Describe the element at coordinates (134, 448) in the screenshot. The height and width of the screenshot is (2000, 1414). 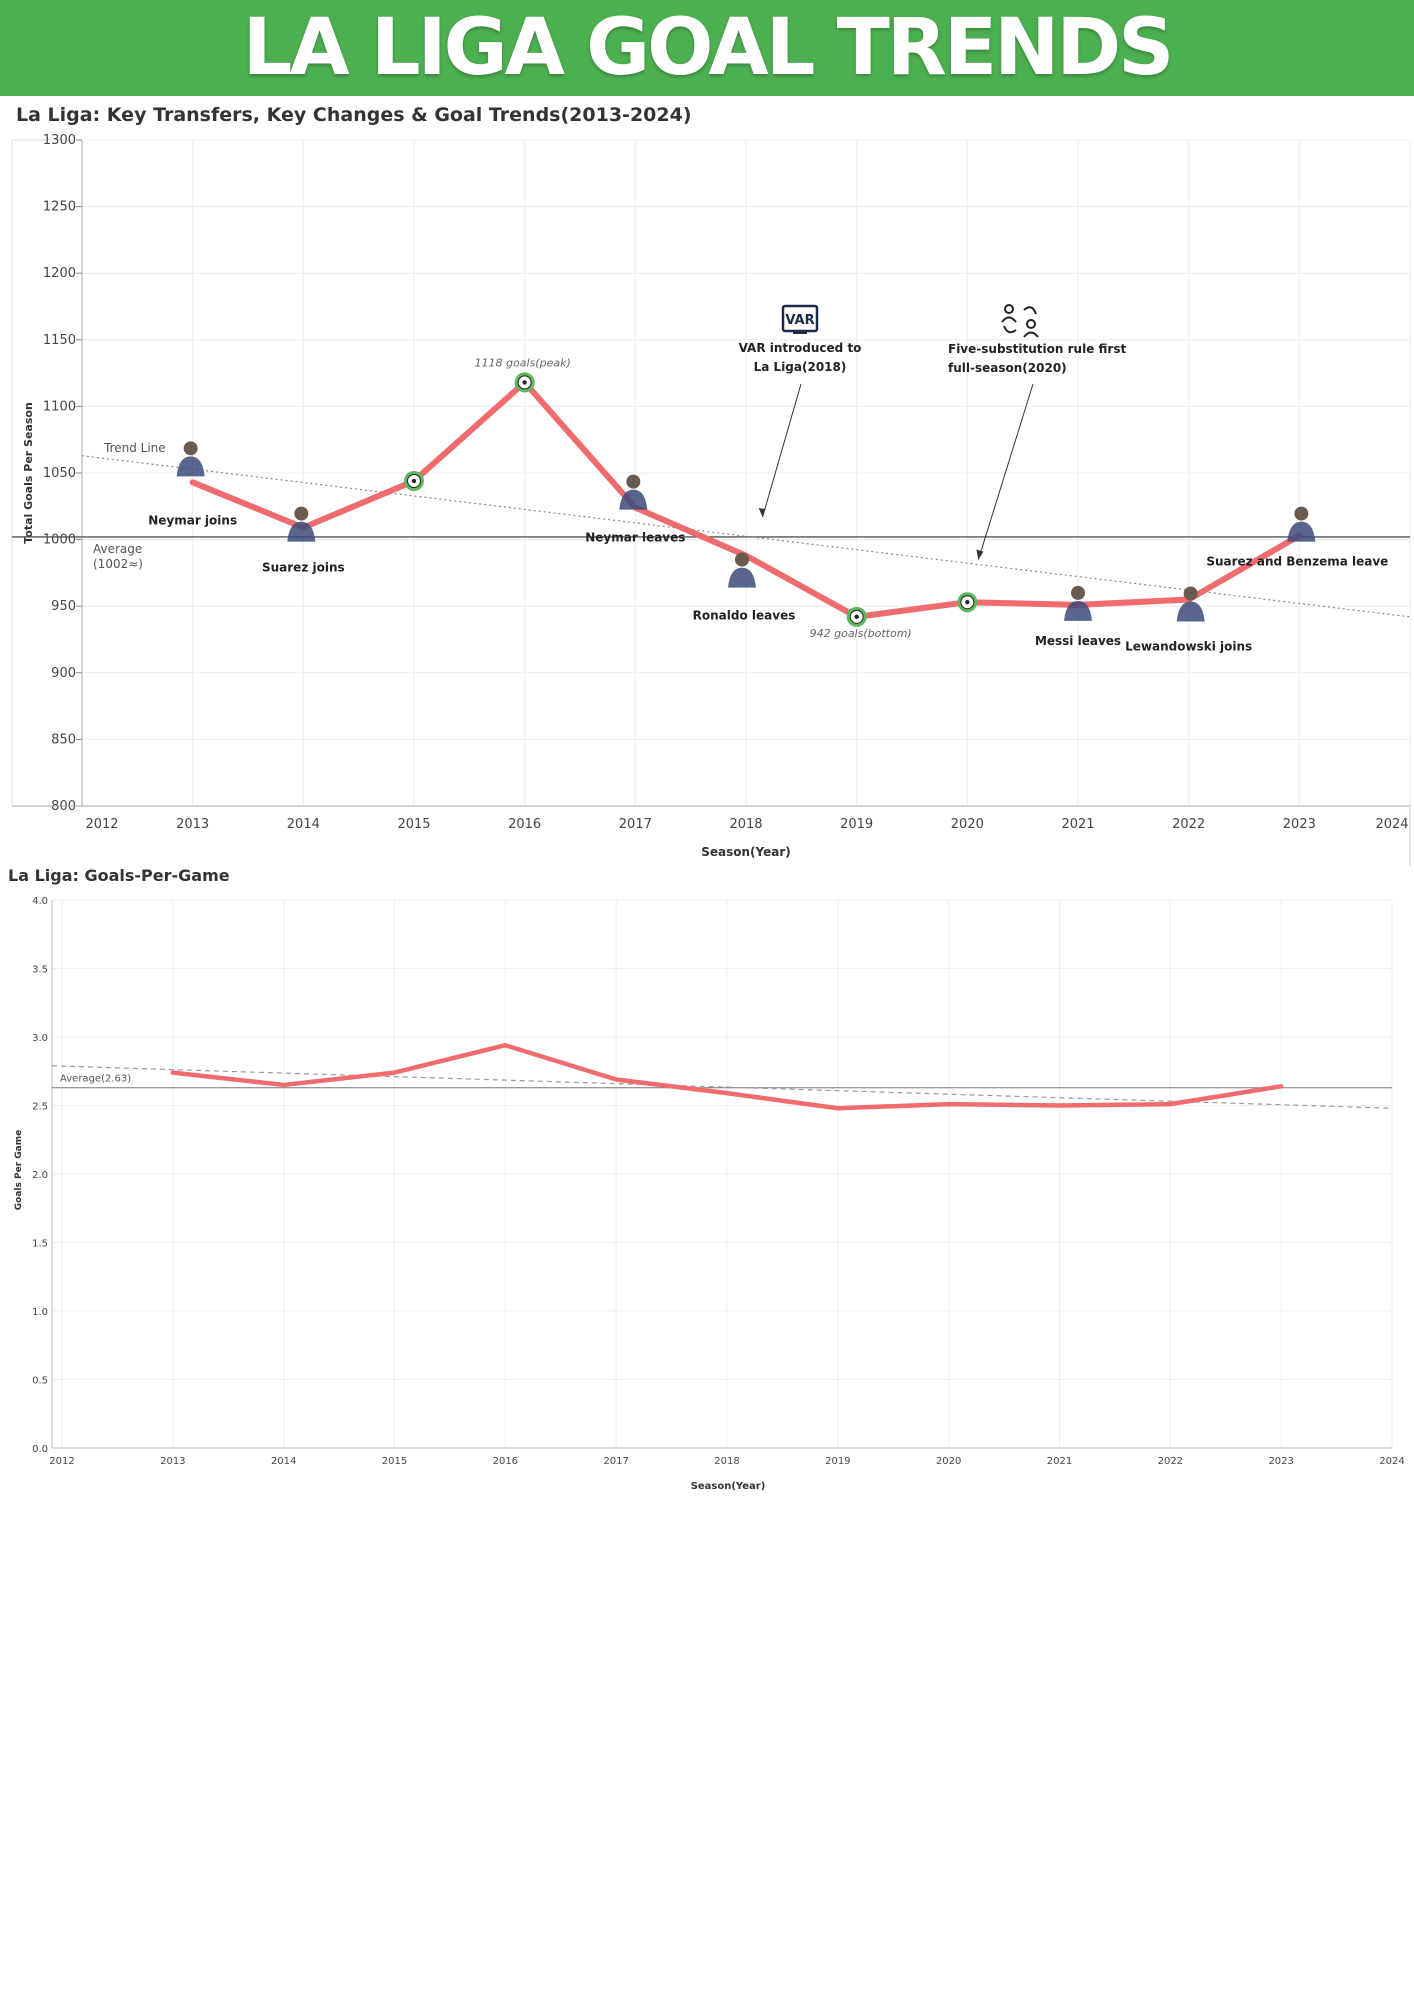
I see `trend-line-label: Trend Line` at that location.